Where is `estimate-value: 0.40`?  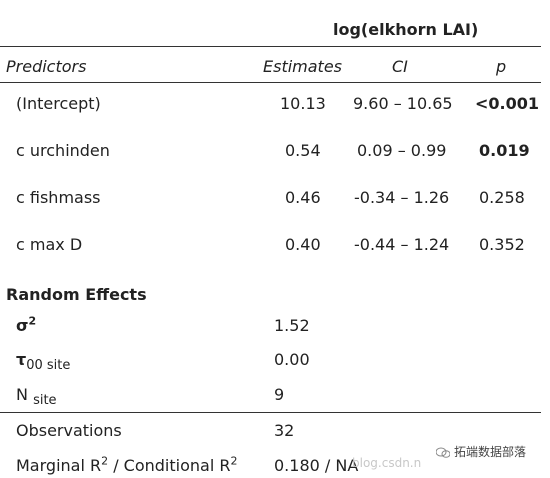 estimate-value: 0.40 is located at coordinates (303, 244).